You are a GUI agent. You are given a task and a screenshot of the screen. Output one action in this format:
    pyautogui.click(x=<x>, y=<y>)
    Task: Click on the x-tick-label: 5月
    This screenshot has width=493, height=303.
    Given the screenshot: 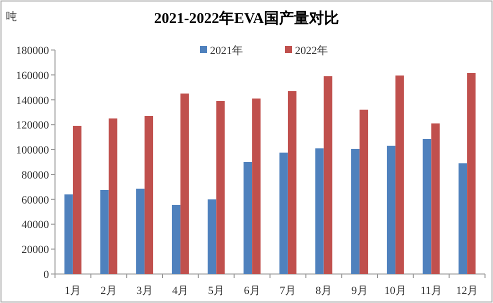 What is the action you would take?
    pyautogui.click(x=216, y=291)
    